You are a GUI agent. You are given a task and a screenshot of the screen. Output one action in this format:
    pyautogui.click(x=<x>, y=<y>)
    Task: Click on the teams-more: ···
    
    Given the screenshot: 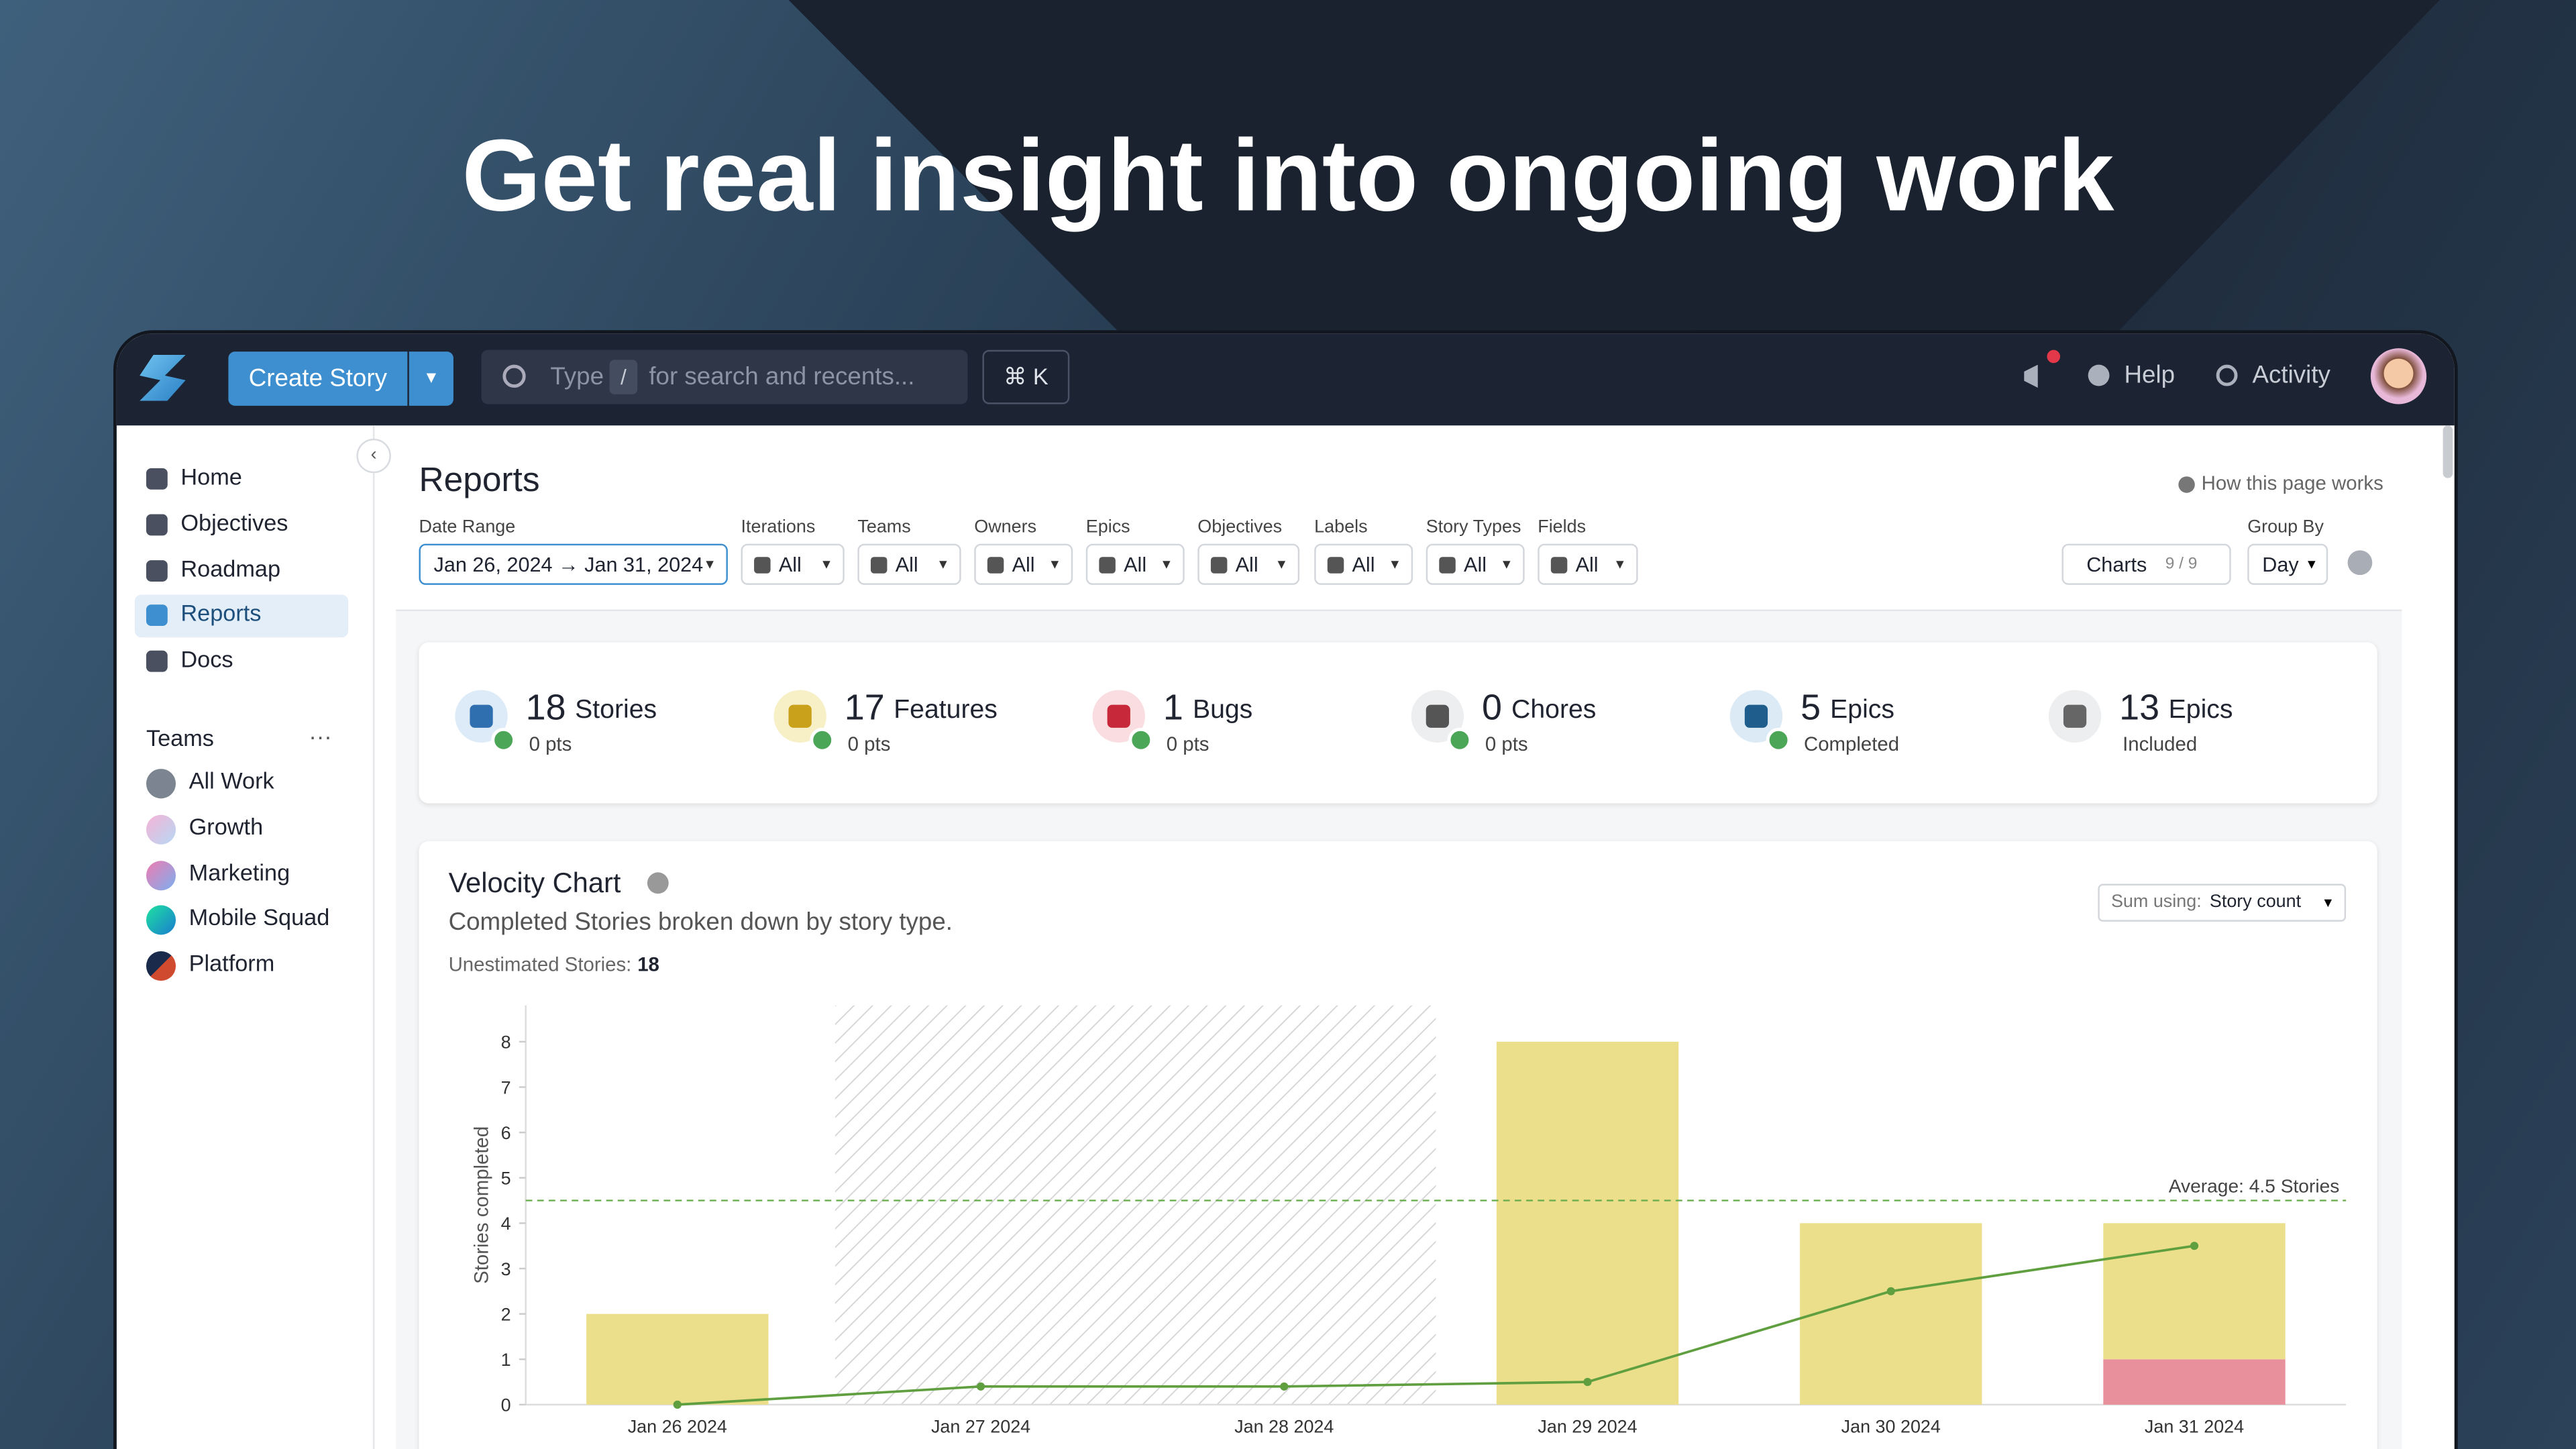 What is the action you would take?
    pyautogui.click(x=320, y=735)
    